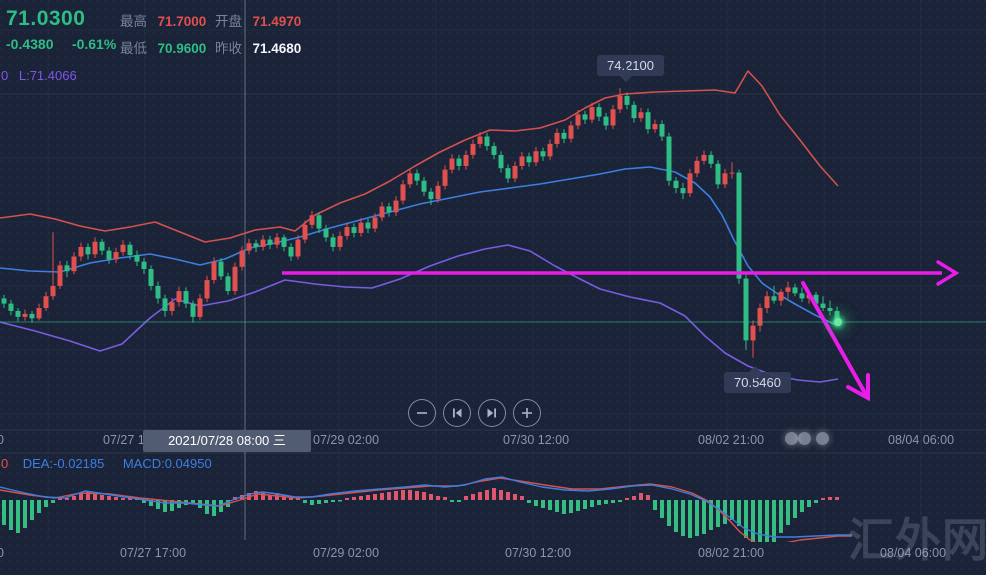 Image resolution: width=986 pixels, height=575 pixels. What do you see at coordinates (124, 440) in the screenshot?
I see `main-axis-clipped-label: 07/27 1` at bounding box center [124, 440].